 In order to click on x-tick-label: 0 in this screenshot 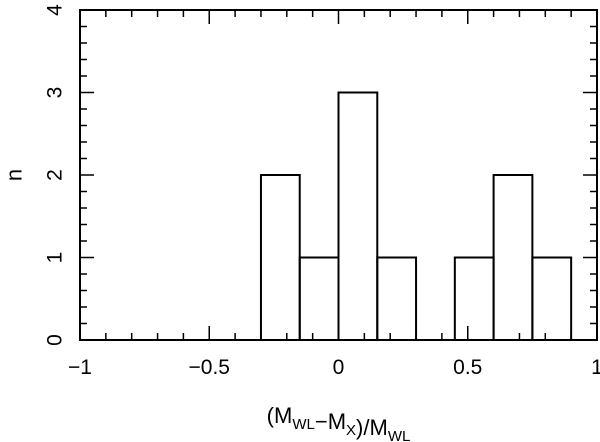, I will do `click(339, 367)`.